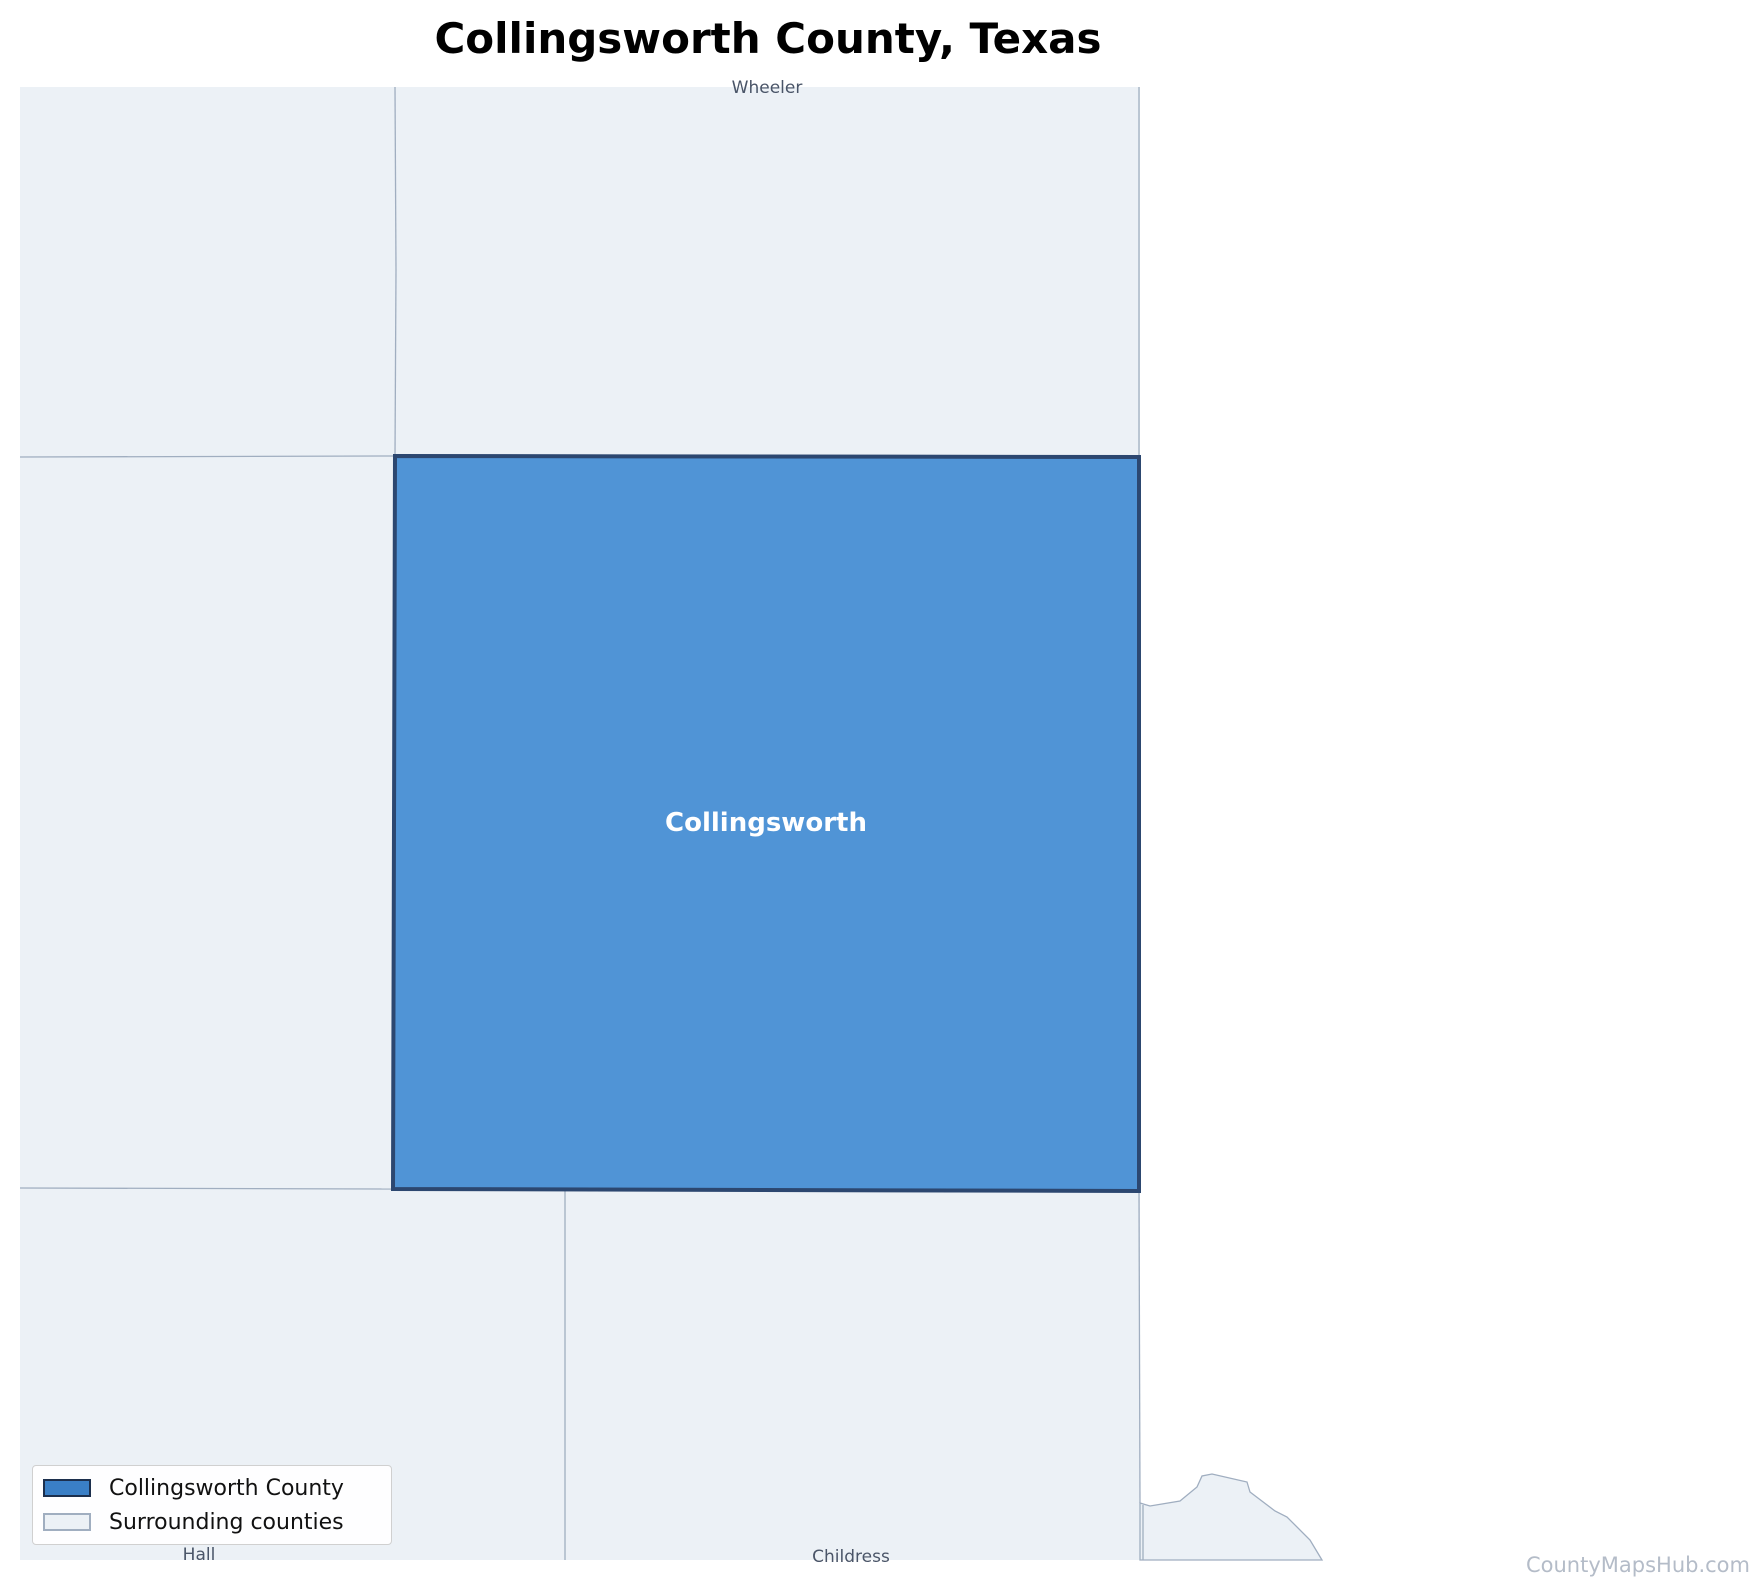 This screenshot has width=1762, height=1594. Describe the element at coordinates (226, 1488) in the screenshot. I see `legend-label-focus: Collingsworth County` at that location.